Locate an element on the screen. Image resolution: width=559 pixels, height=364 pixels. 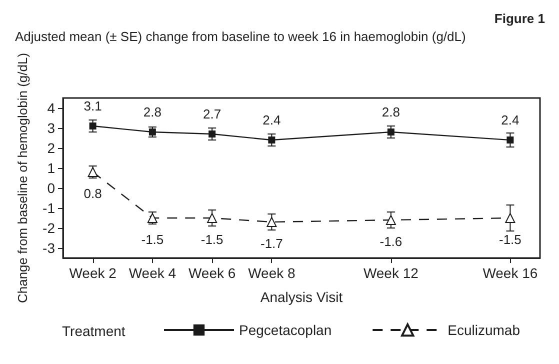
y-tick-label: -3 is located at coordinates (49, 248).